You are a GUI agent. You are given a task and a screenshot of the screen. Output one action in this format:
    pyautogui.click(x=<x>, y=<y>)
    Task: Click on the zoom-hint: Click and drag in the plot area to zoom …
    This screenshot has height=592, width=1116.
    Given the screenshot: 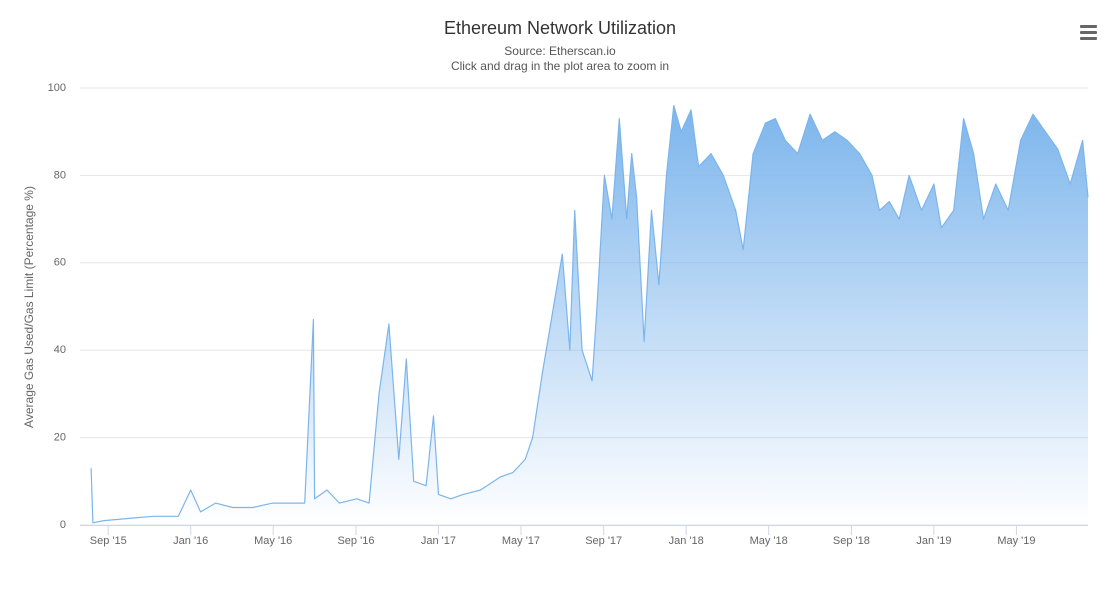 What is the action you would take?
    pyautogui.click(x=560, y=66)
    